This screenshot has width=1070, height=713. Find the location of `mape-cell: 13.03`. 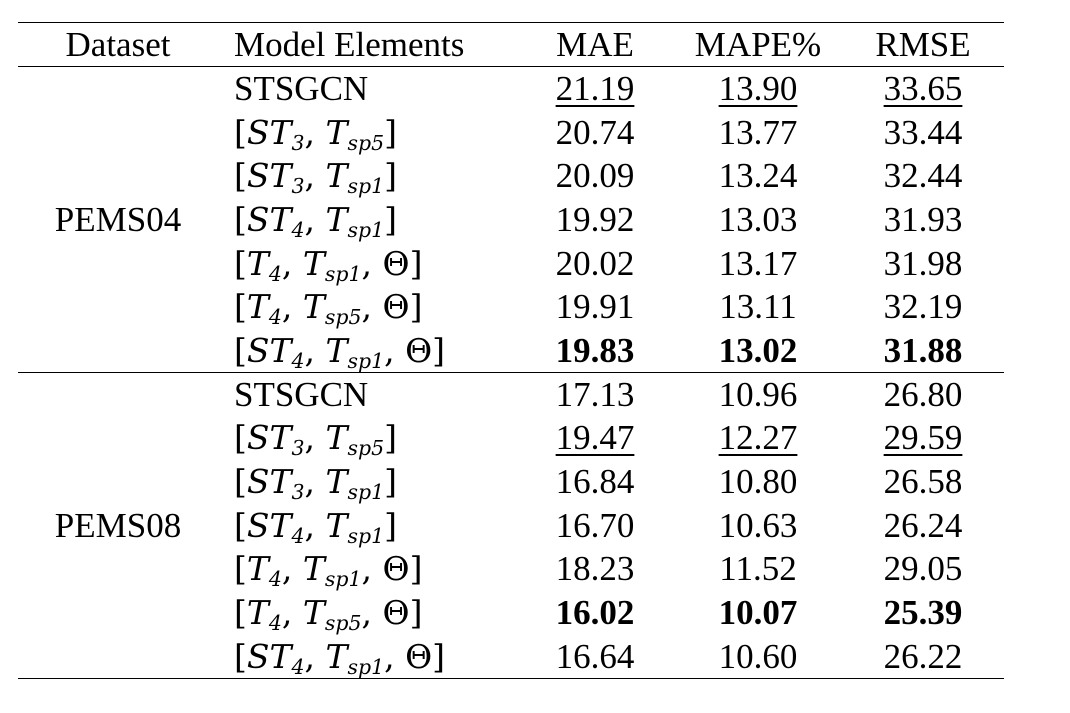

mape-cell: 13.03 is located at coordinates (758, 220).